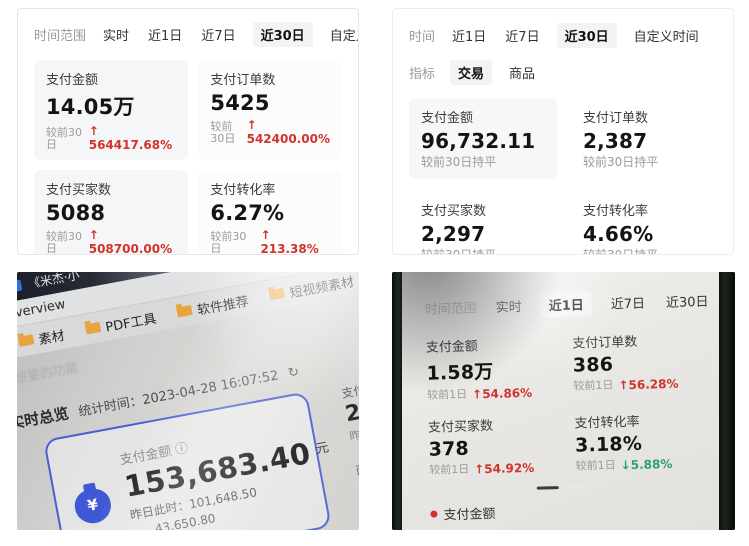 The height and width of the screenshot is (546, 749). What do you see at coordinates (573, 487) in the screenshot?
I see `pager-inactive-dash` at bounding box center [573, 487].